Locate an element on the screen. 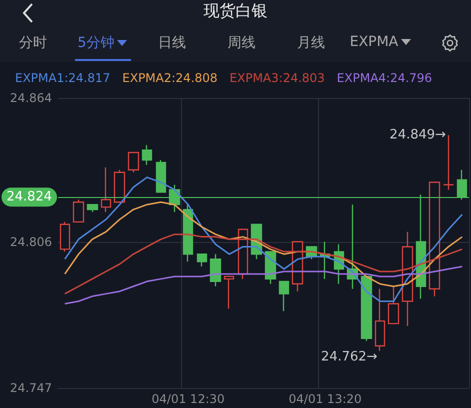 The height and width of the screenshot is (408, 471). text: 分时 is located at coordinates (33, 43).